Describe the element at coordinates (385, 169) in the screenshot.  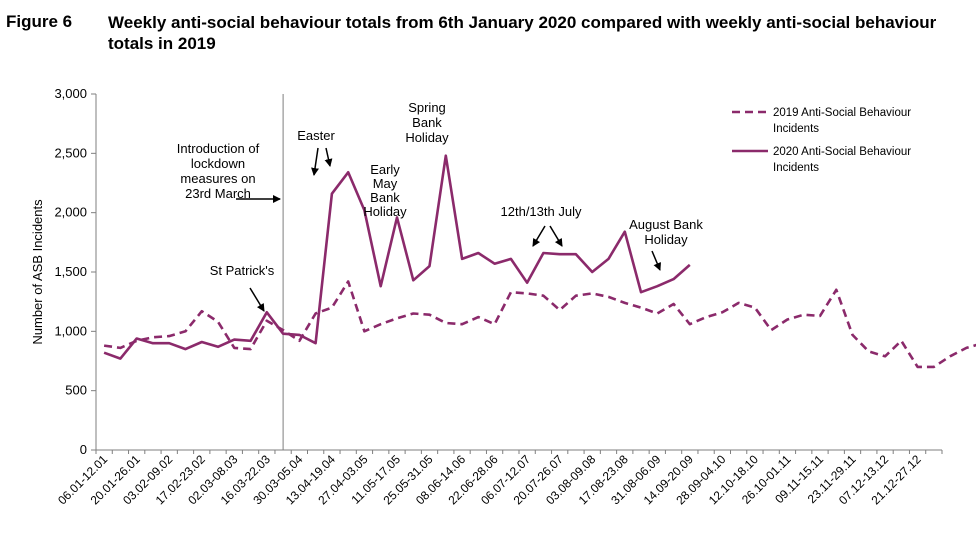
I see `annotation-text: Early` at that location.